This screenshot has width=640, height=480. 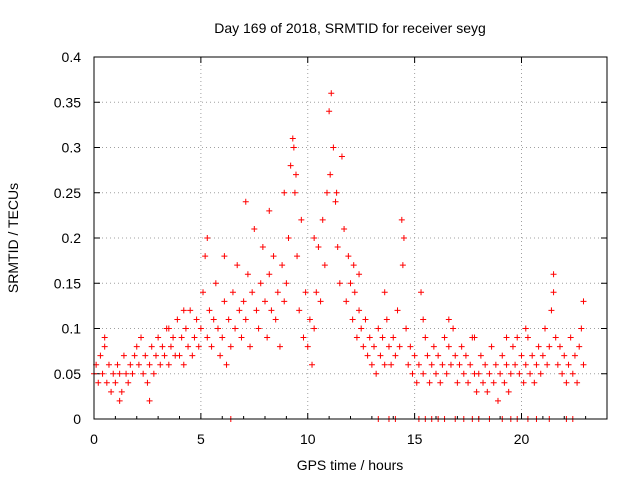 What do you see at coordinates (72, 57) in the screenshot?
I see `y-tick-label: 0.4` at bounding box center [72, 57].